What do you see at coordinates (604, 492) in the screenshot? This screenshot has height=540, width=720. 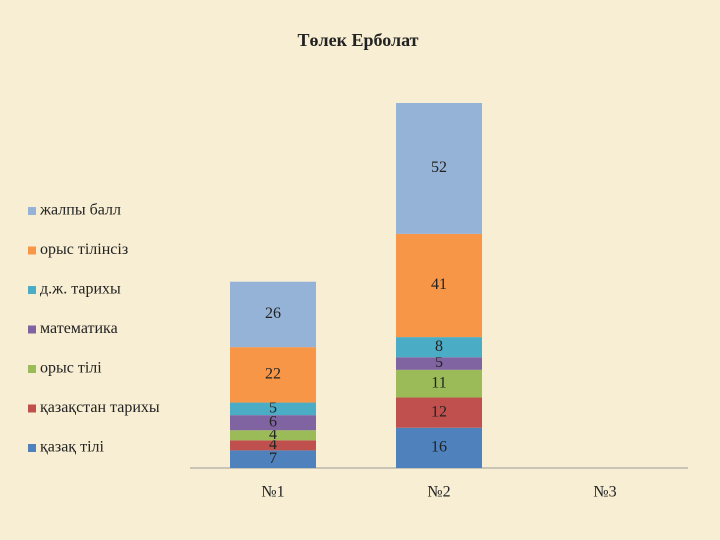 I see `x-tick-label: №3` at bounding box center [604, 492].